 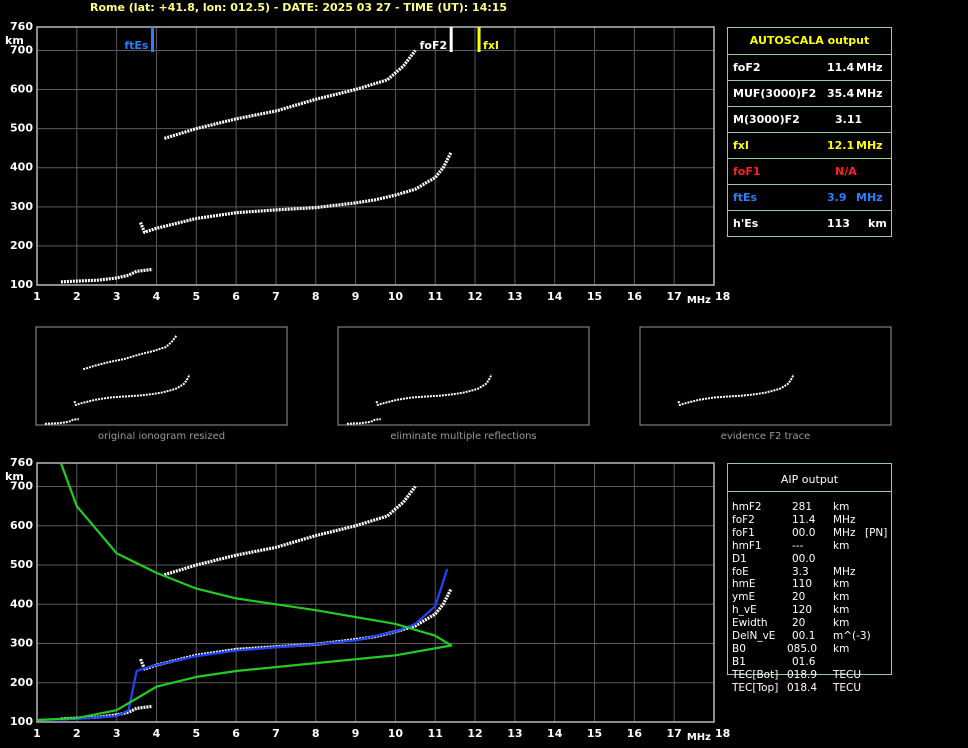 I want to click on row-label: ymE, so click(x=744, y=597).